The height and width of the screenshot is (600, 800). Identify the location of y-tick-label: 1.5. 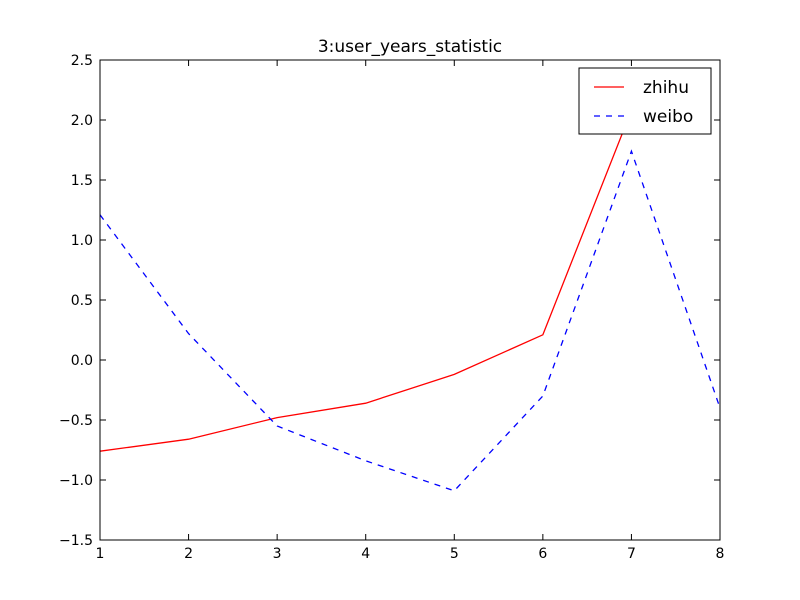
(82, 181).